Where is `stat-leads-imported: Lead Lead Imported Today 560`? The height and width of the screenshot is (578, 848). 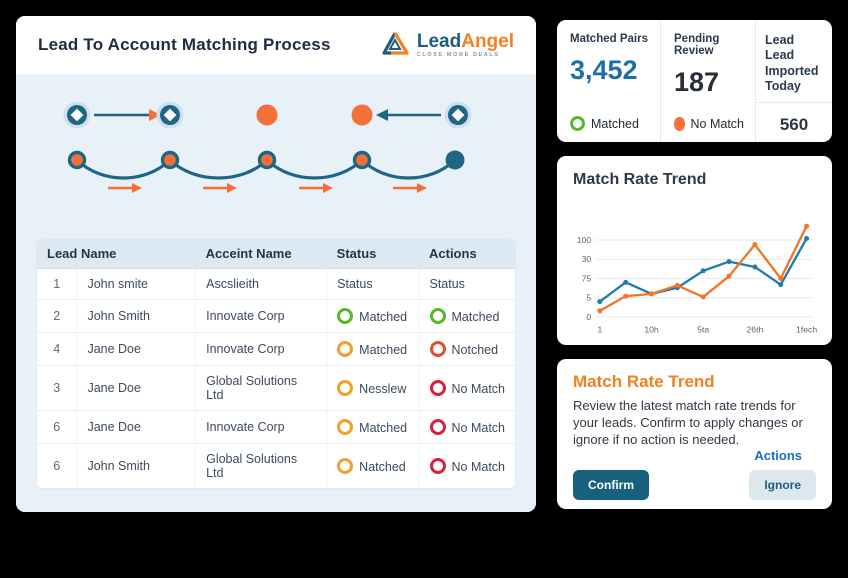
stat-leads-imported: Lead Lead Imported Today 560 is located at coordinates (794, 81).